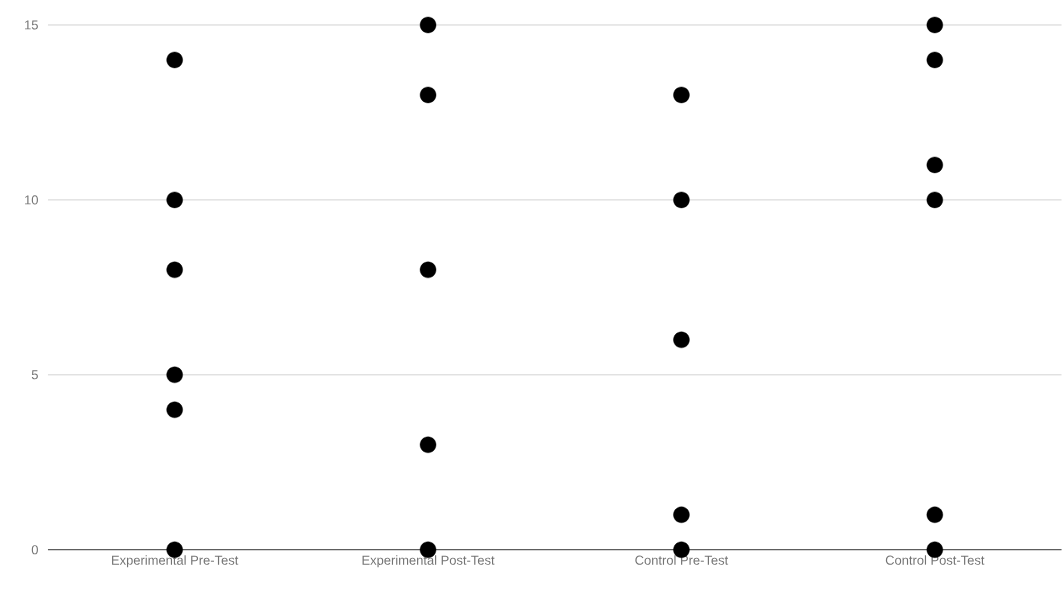 This screenshot has height=590, width=1062. What do you see at coordinates (175, 561) in the screenshot?
I see `x-tick-label: Experimental Pre-Test` at bounding box center [175, 561].